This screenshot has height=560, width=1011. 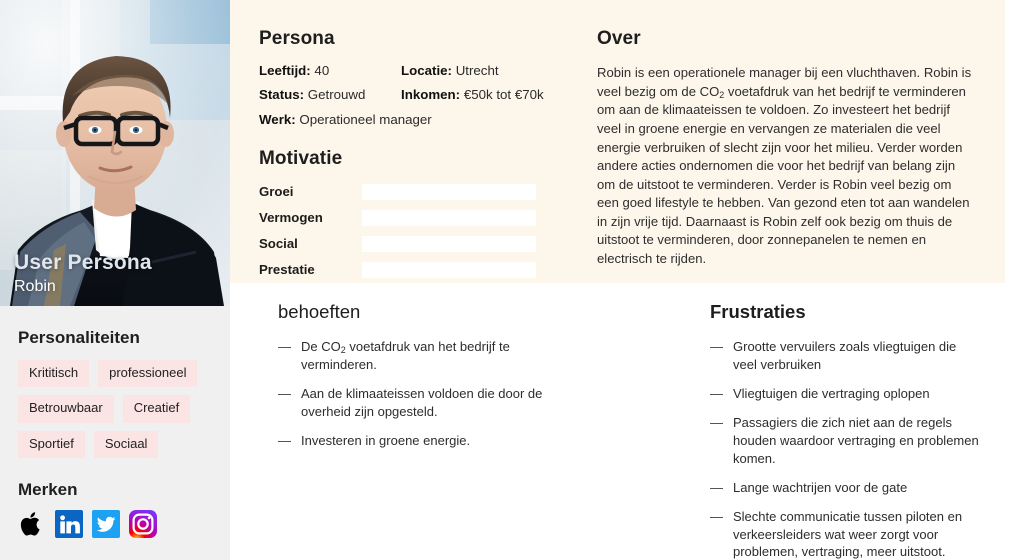 I want to click on motivation-bar-row: Vermogen, so click(x=419, y=217).